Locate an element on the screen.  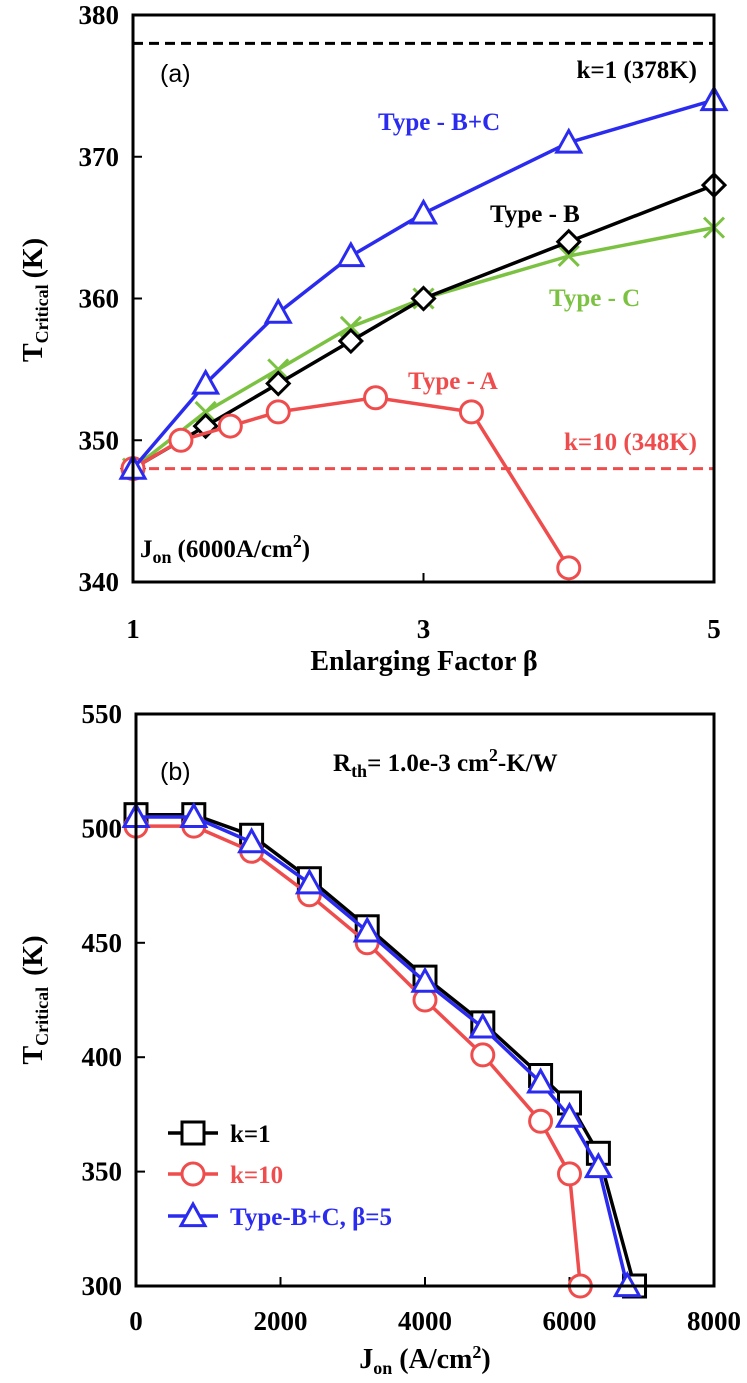
series-label-type-b: Type - B is located at coordinates (535, 214).